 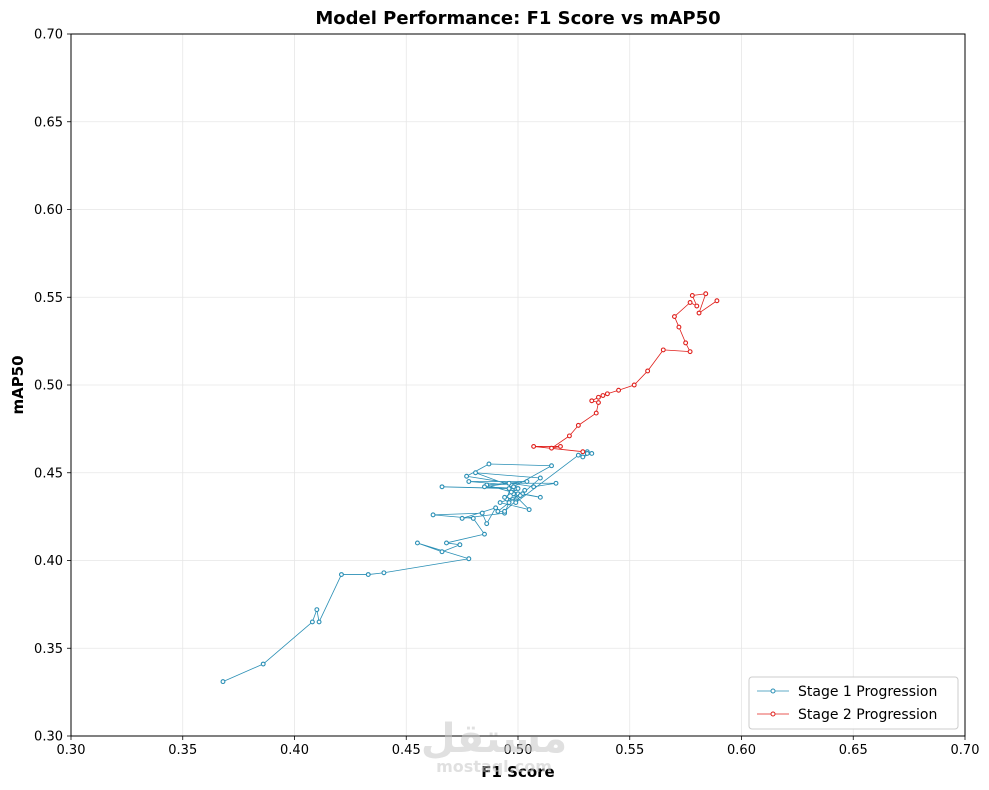 I want to click on x-axis-ticks: 0.30 0.35 0.40 0.45 0.50 0.55 0.60 0.65 0.70, so click(x=518, y=747).